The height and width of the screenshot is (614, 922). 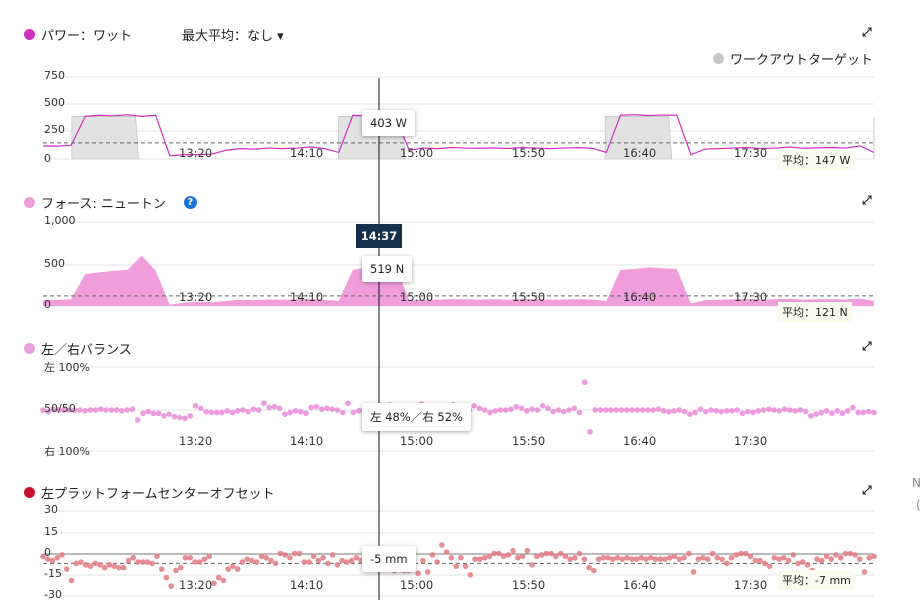 I want to click on force-tooltip: 519 N, so click(x=387, y=269).